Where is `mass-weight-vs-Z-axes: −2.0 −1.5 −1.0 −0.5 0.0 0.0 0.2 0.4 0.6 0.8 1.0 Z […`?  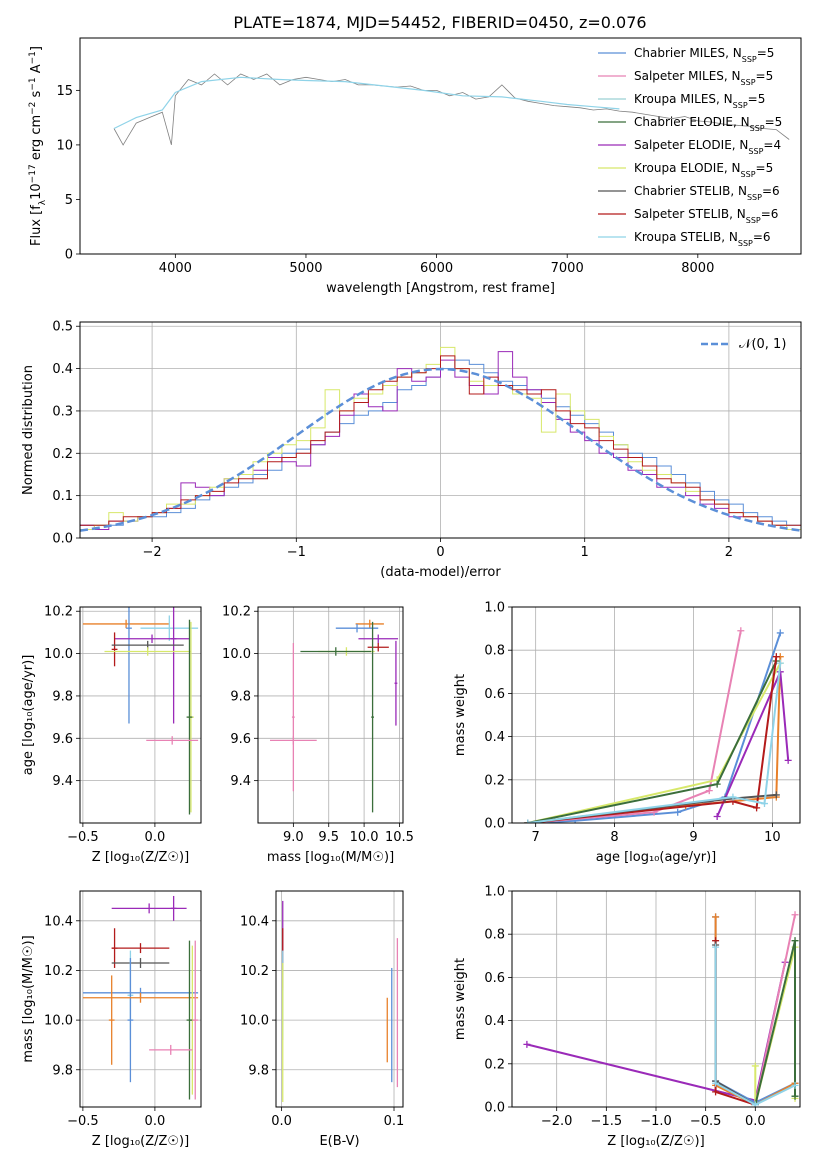
mass-weight-vs-Z-axes: −2.0 −1.5 −1.0 −0.5 0.0 0.0 0.2 0.4 0.6 0.8 1.0 Z [… is located at coordinates (626, 1017).